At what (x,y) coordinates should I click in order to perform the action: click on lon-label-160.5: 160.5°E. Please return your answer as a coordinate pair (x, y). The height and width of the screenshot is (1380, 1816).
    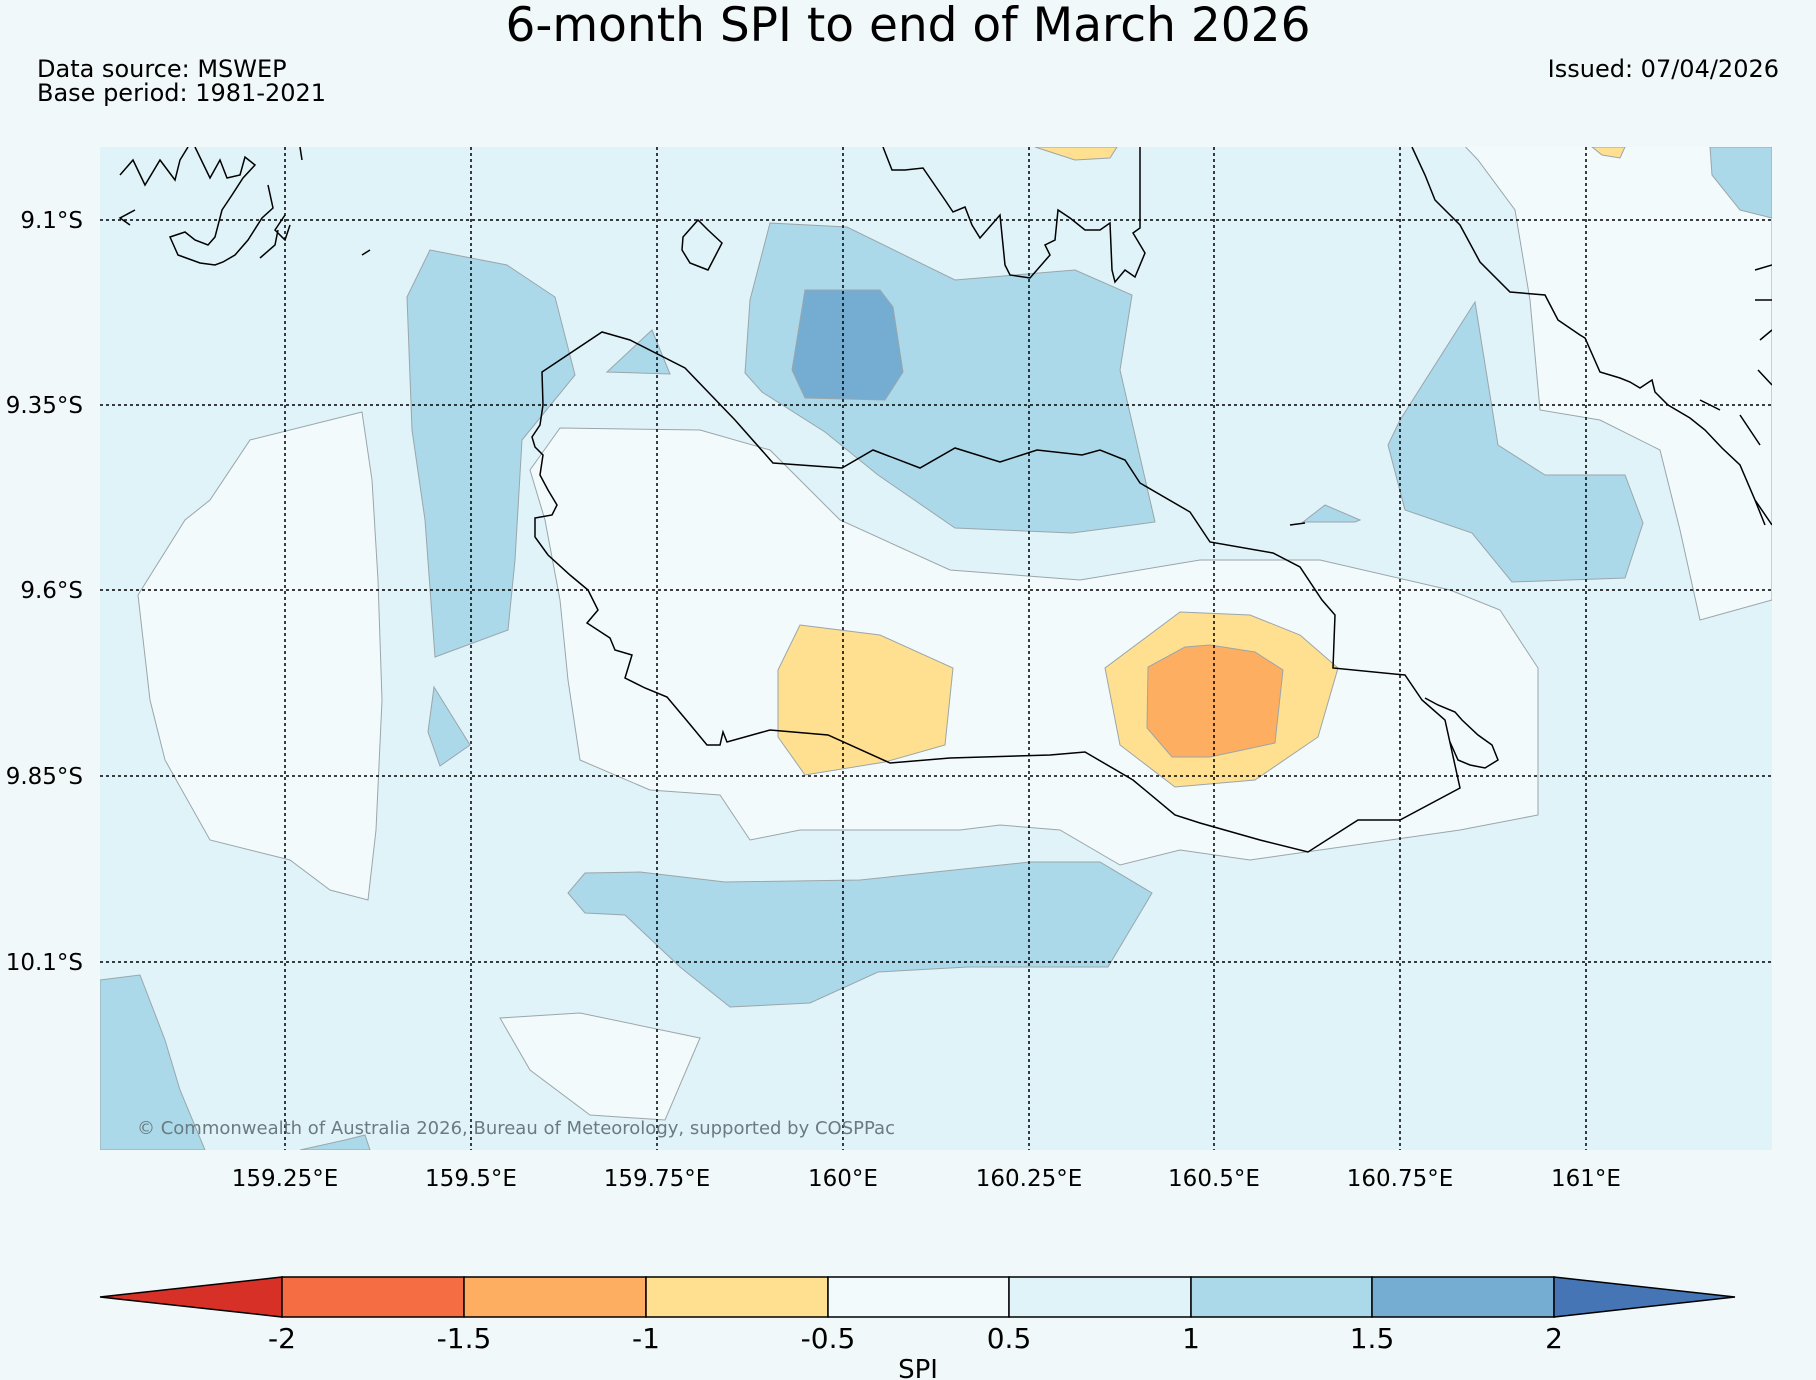
    Looking at the image, I should click on (1214, 1179).